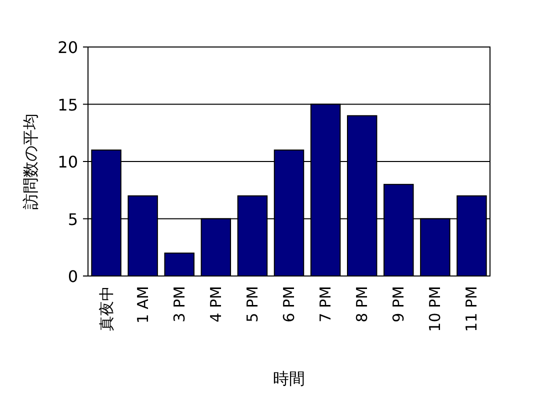 The width and height of the screenshot is (548, 398). I want to click on x-tick-label: 真夜中, so click(106, 308).